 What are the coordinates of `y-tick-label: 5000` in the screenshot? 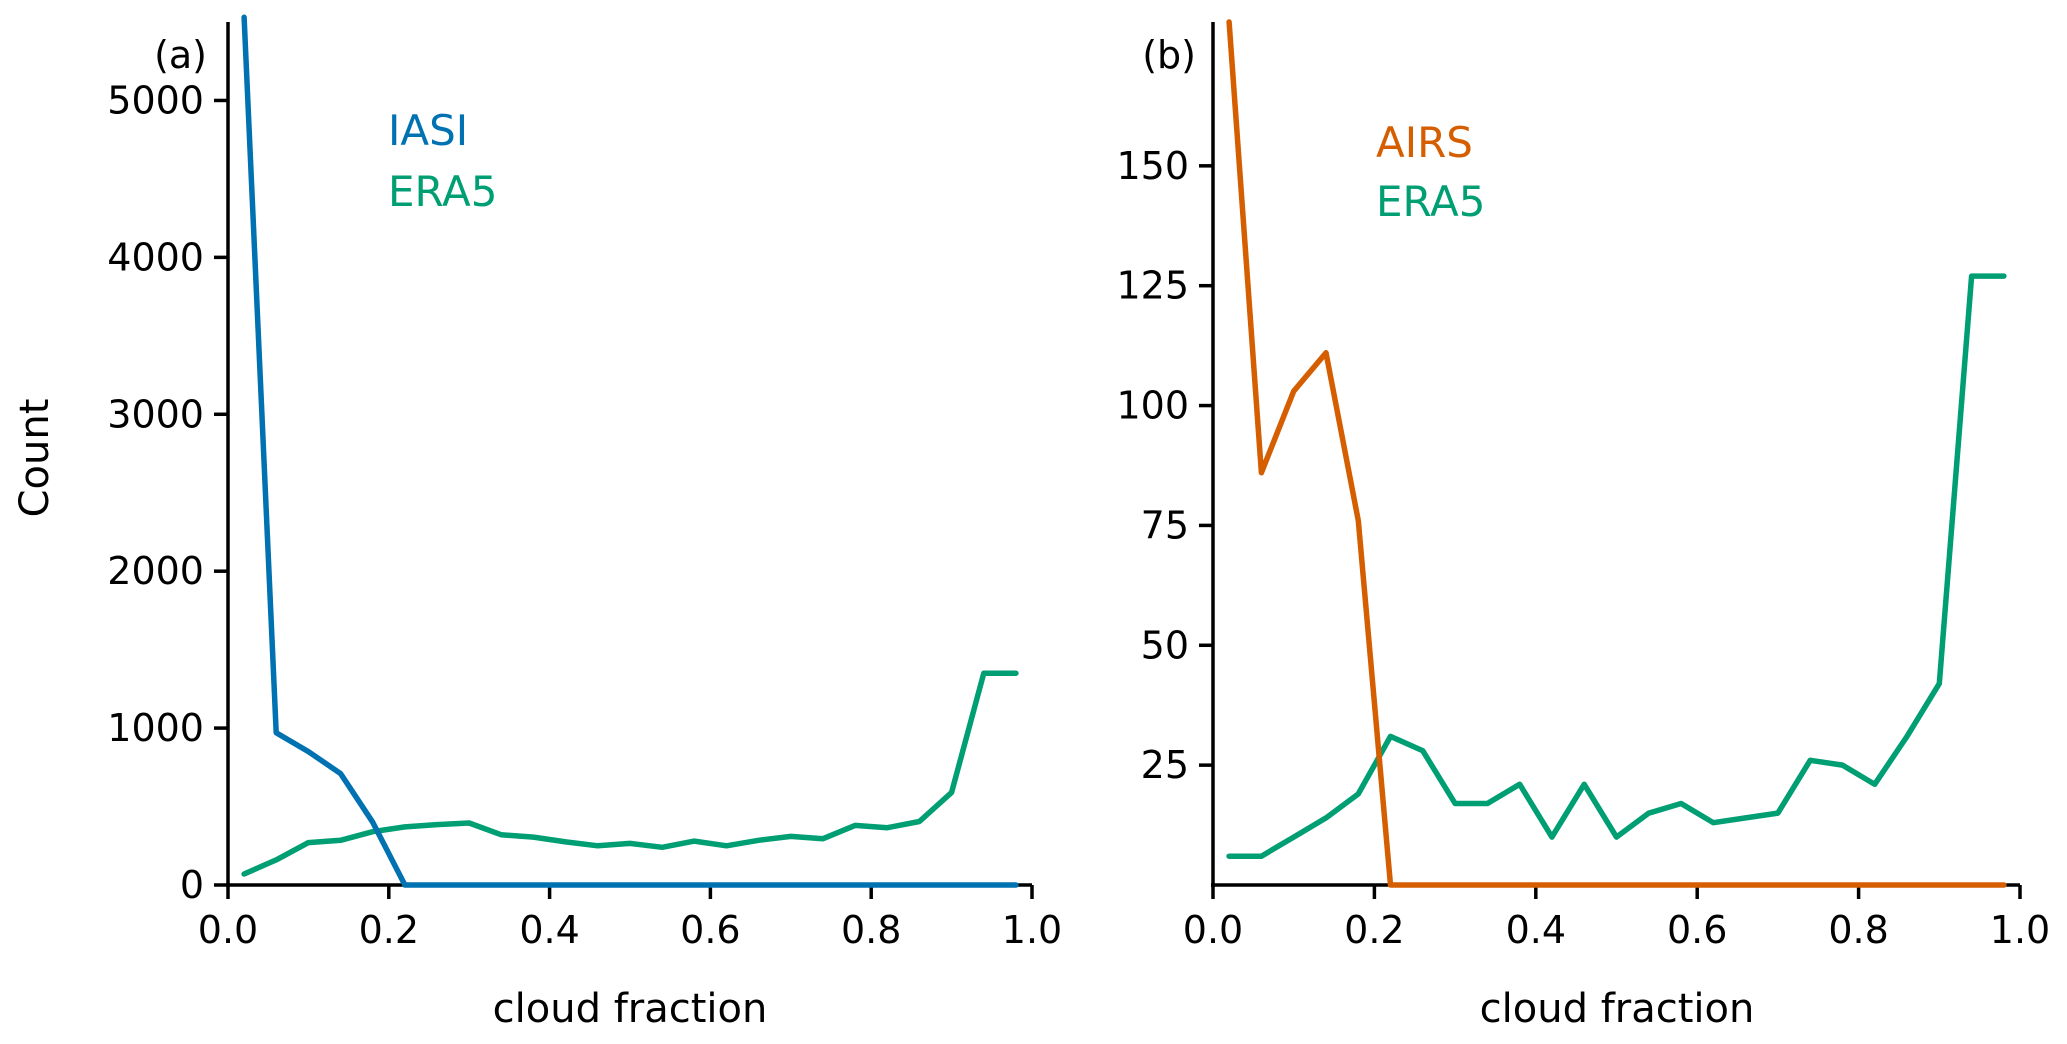 It's located at (155, 100).